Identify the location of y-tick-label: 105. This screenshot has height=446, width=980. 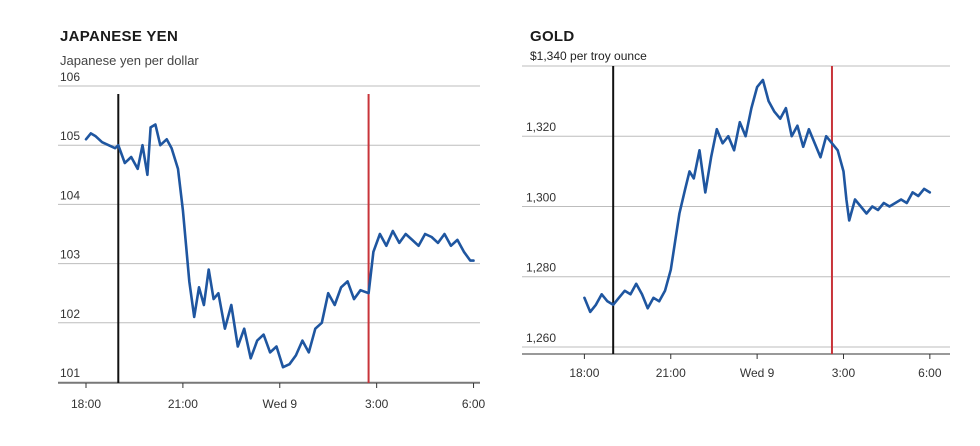
(70, 136).